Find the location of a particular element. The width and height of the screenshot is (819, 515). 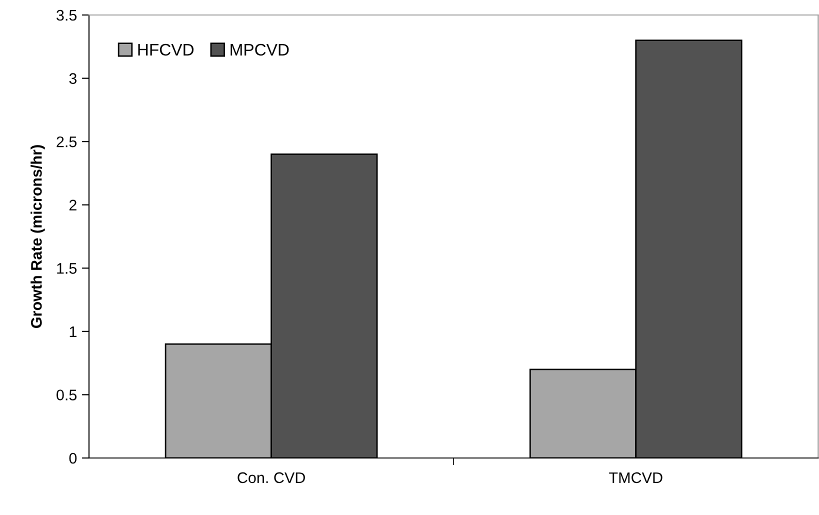

x-tick-label: Con. CVD is located at coordinates (271, 478).